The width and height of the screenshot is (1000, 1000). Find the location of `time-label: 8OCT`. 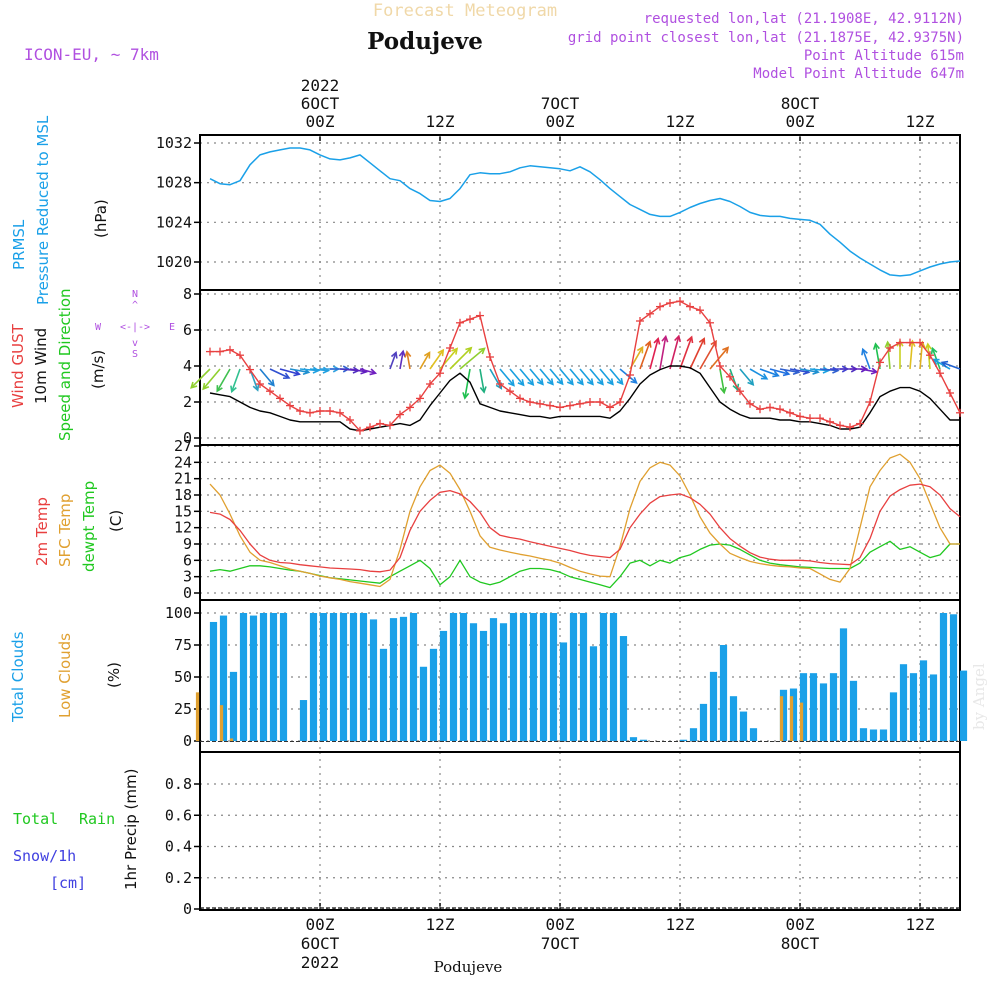

time-label: 8OCT is located at coordinates (800, 943).